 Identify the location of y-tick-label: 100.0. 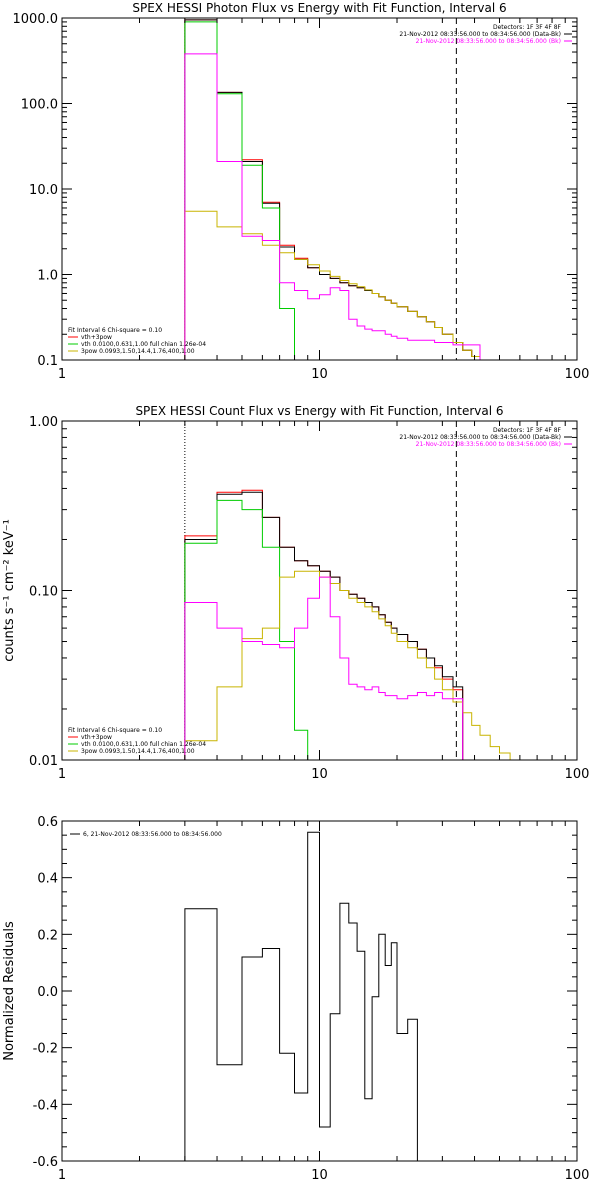
(39, 105).